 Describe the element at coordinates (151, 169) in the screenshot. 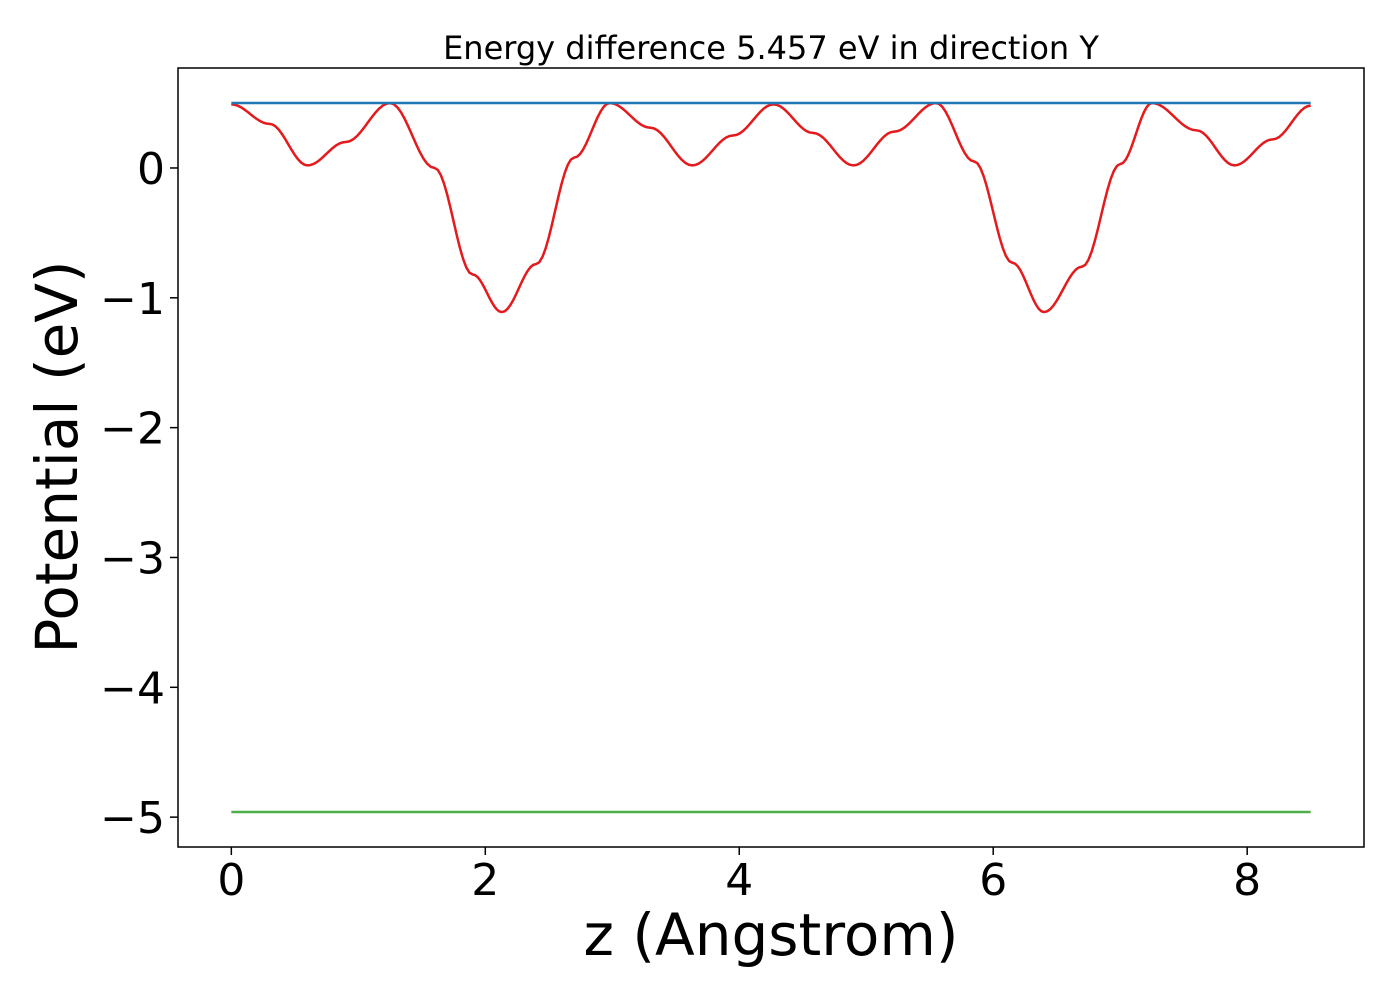

I see `y-tick-label: 0` at that location.